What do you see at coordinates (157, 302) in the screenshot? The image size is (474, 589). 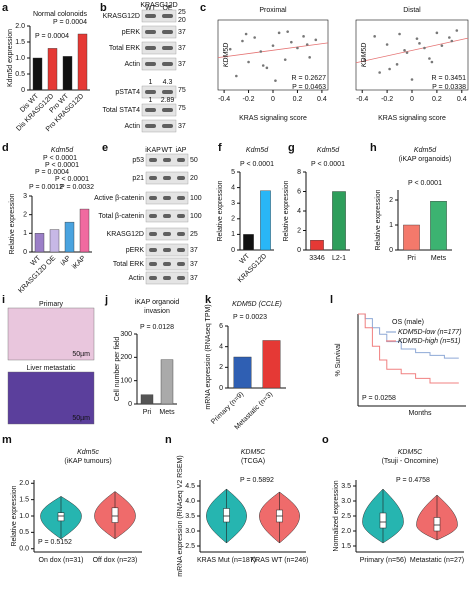 I see `chart-title: iKAP organoid` at bounding box center [157, 302].